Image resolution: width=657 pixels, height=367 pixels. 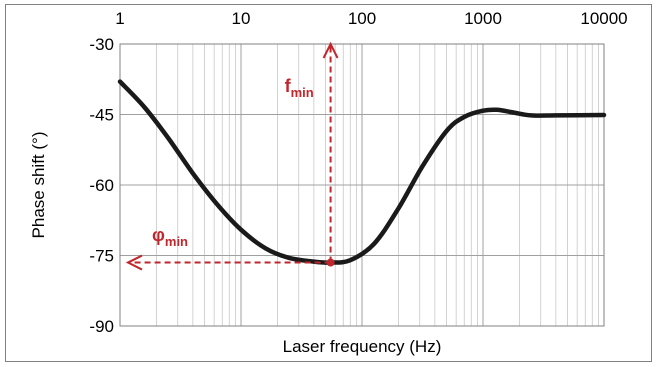 I want to click on y-tick-label: -60, so click(x=101, y=185).